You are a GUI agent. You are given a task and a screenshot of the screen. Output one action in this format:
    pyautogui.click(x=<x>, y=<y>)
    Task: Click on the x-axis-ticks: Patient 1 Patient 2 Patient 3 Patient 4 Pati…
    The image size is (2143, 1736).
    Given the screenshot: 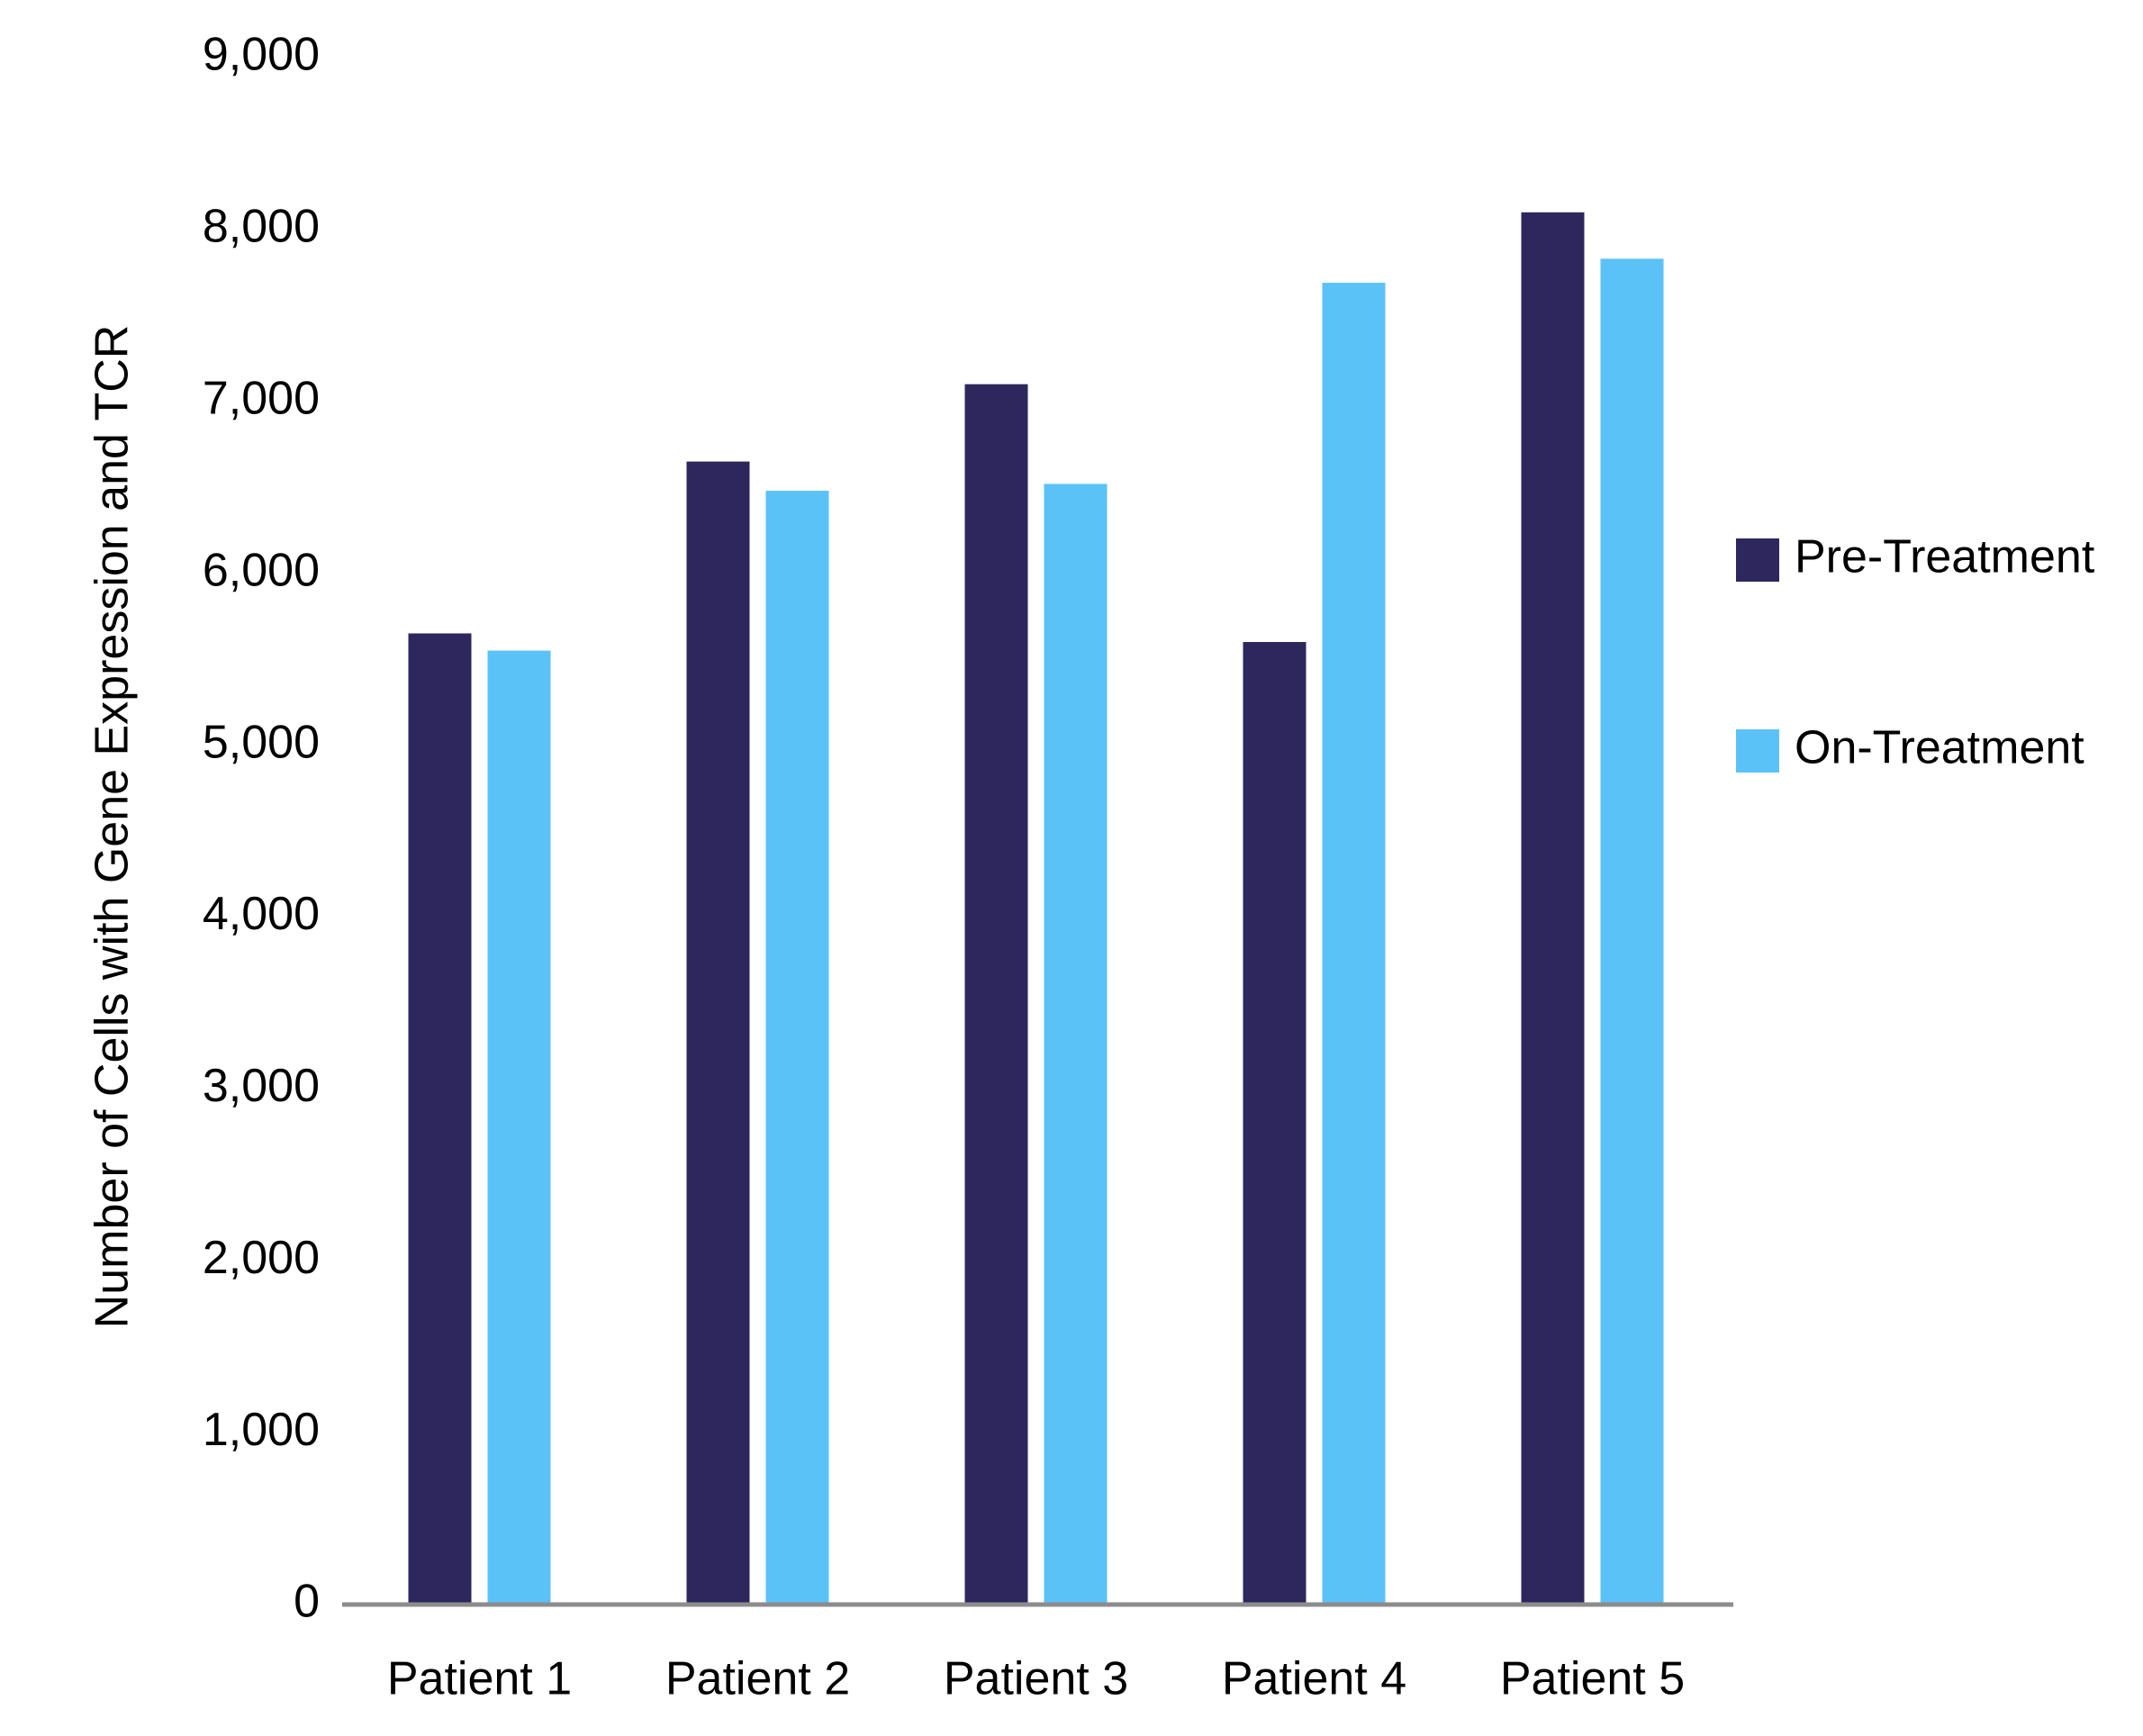 What is the action you would take?
    pyautogui.click(x=1036, y=1679)
    